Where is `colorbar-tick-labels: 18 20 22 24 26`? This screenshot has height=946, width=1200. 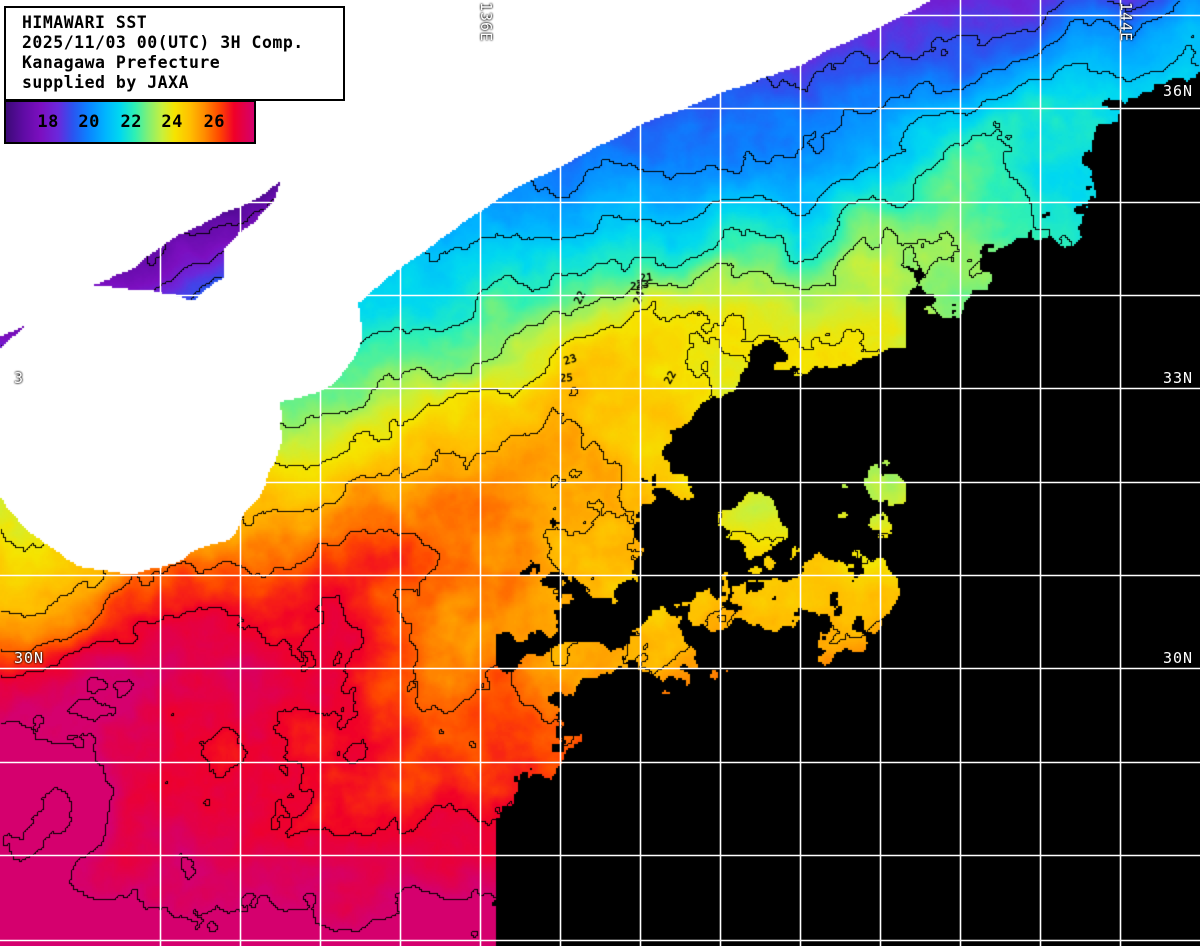 colorbar-tick-labels: 18 20 22 24 26 is located at coordinates (130, 122).